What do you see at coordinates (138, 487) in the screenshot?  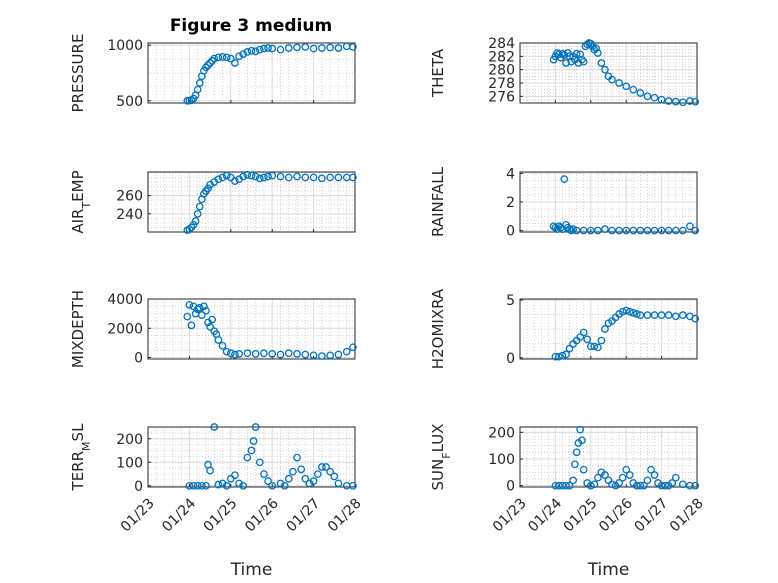 I see `y-tick-label: 0` at bounding box center [138, 487].